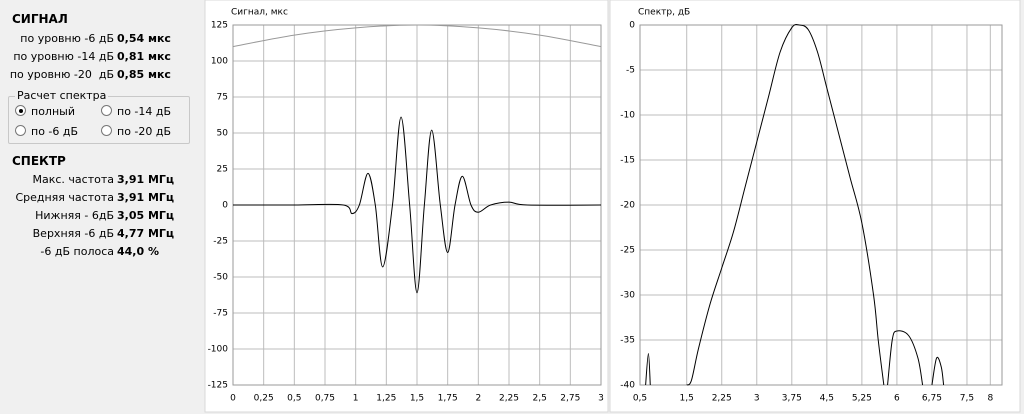  Describe the element at coordinates (967, 399) in the screenshot. I see `x-tick-label: 7,5` at that location.